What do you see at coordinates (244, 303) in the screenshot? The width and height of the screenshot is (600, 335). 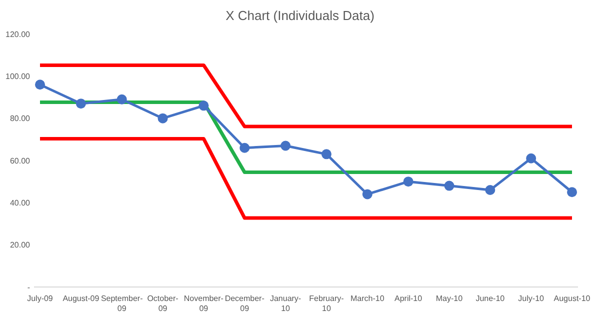 I see `x-tick-label: December-09` at bounding box center [244, 303].